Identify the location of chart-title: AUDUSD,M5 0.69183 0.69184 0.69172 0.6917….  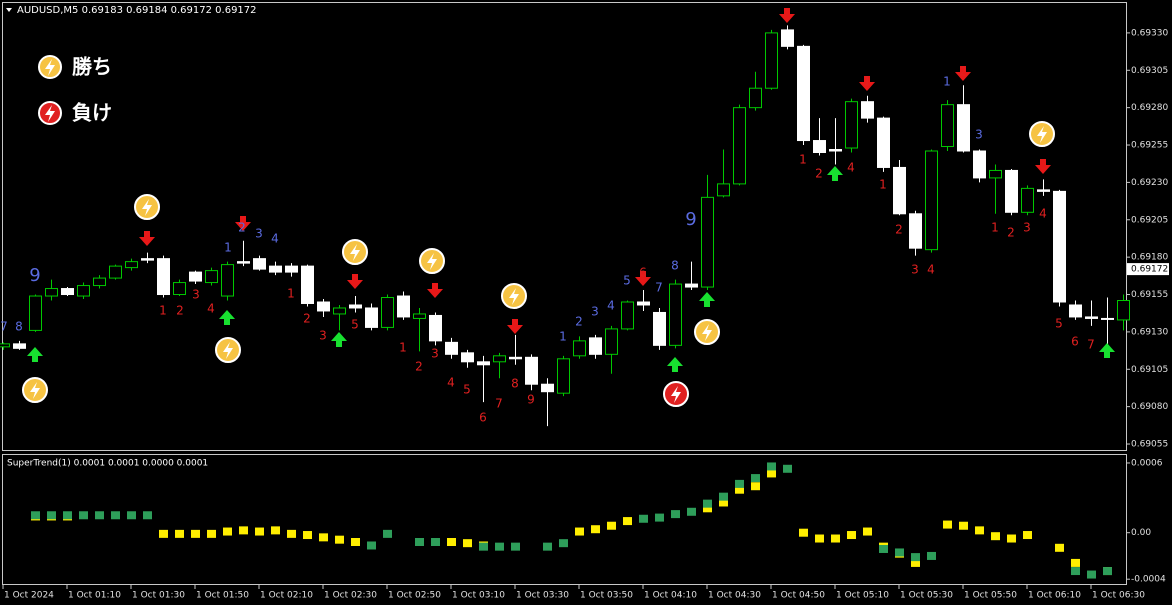
(137, 10).